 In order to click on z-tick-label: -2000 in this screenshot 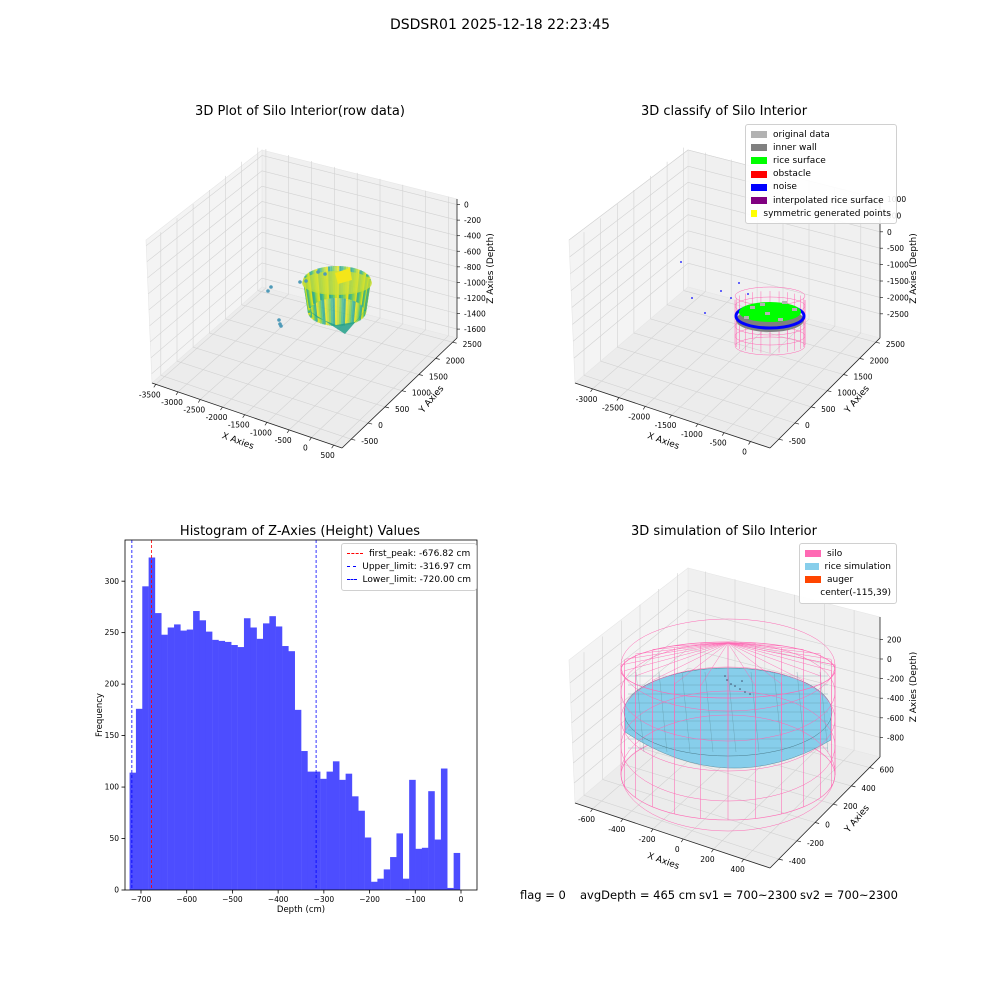, I will do `click(898, 297)`.